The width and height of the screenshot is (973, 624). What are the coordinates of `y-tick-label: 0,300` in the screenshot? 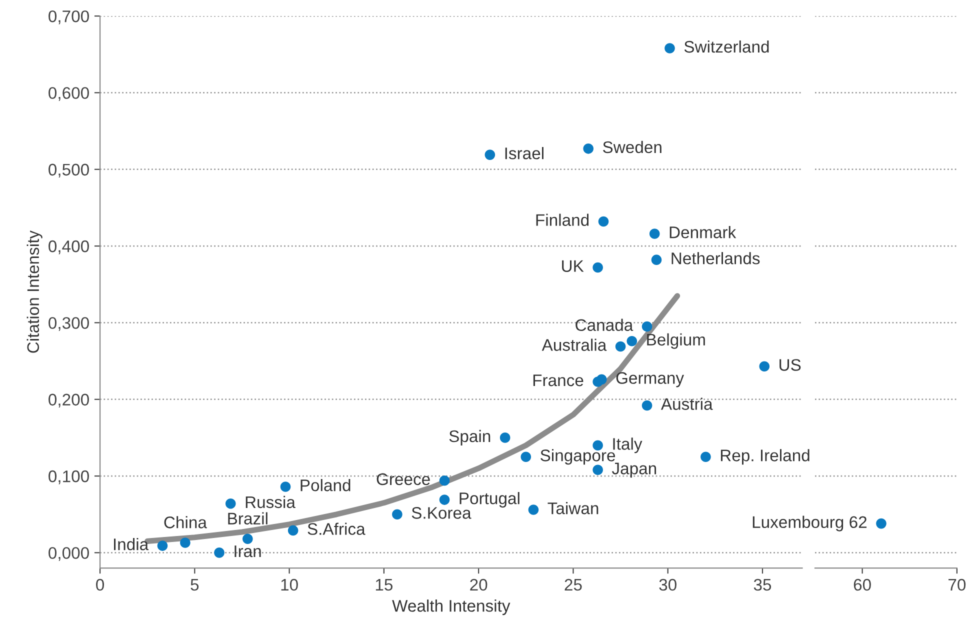 It's located at (68, 324).